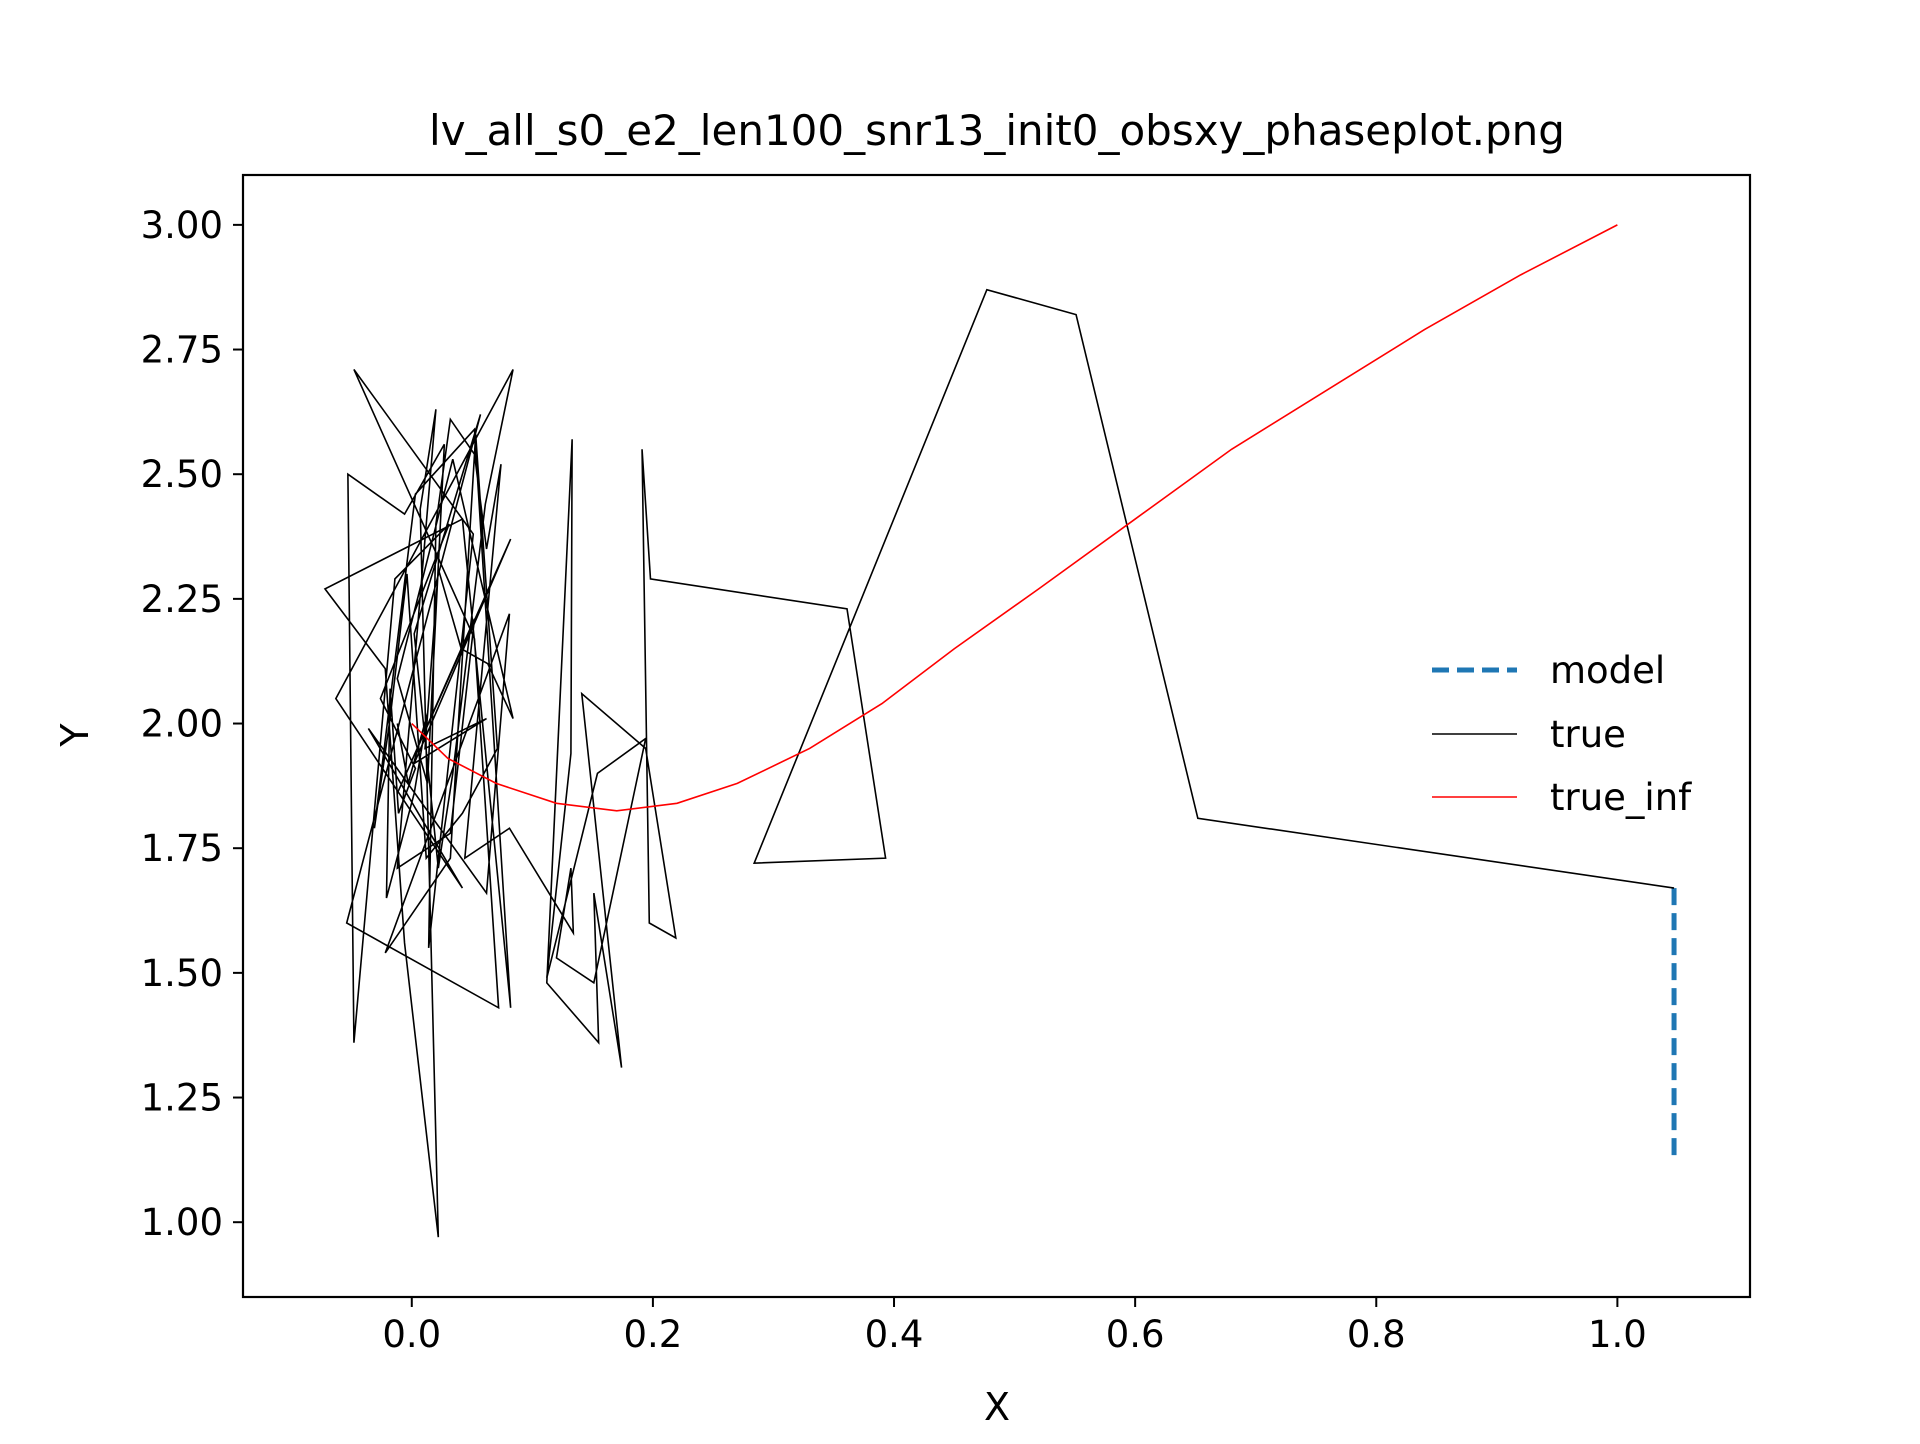 This screenshot has width=1920, height=1444. Describe the element at coordinates (182, 474) in the screenshot. I see `y-tick-label: 2.50` at that location.